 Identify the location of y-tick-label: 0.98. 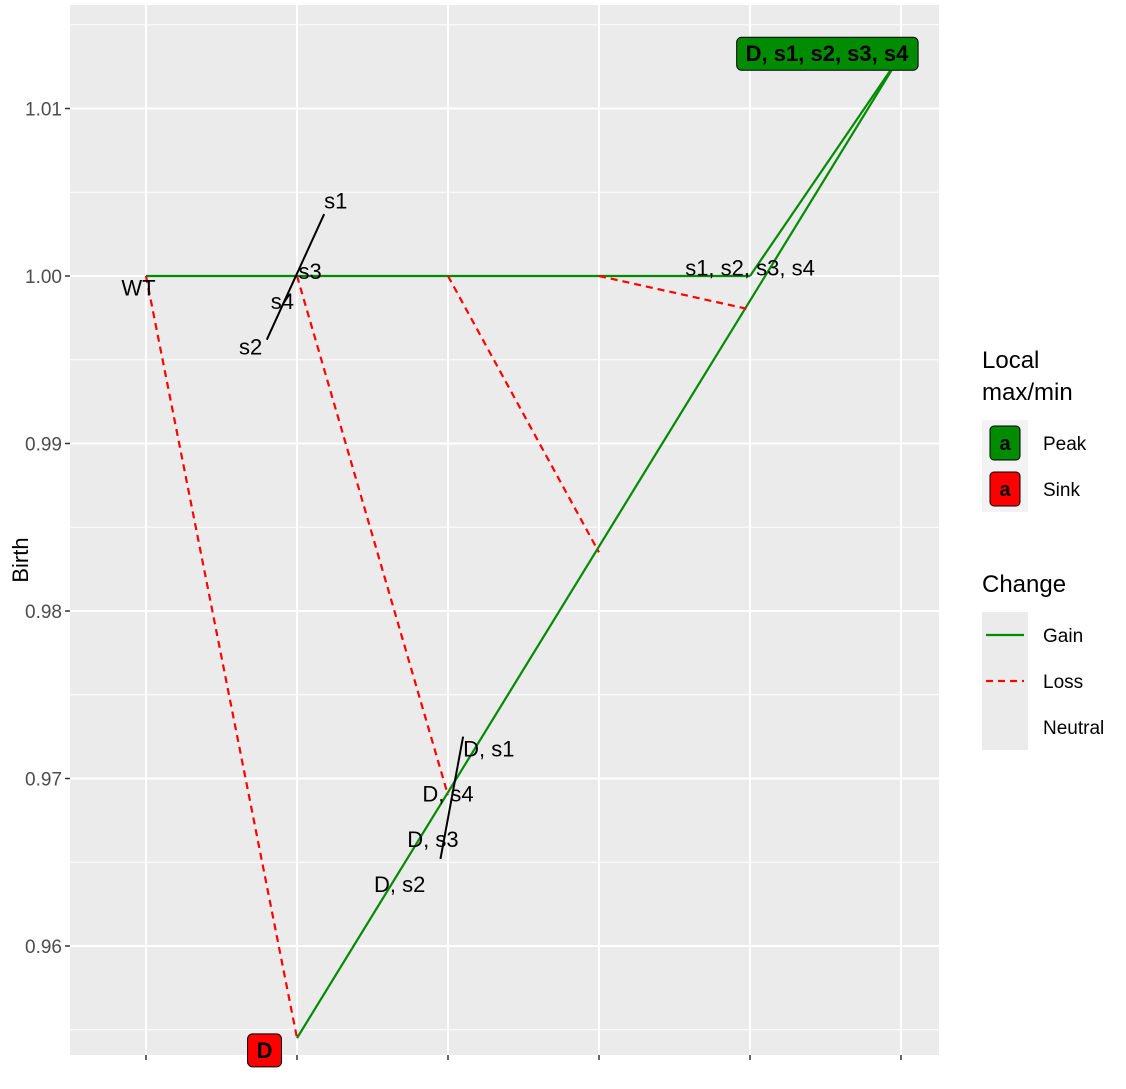
(43, 612).